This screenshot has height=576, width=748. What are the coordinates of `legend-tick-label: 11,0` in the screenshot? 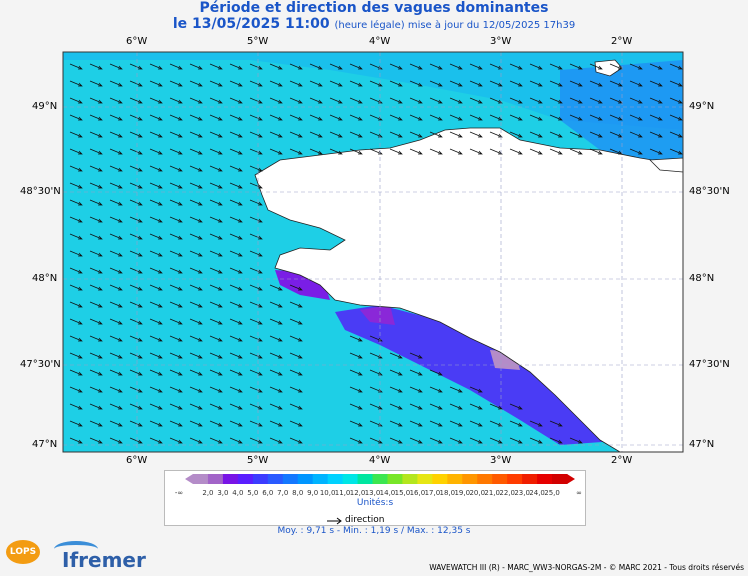 It's located at (342, 493).